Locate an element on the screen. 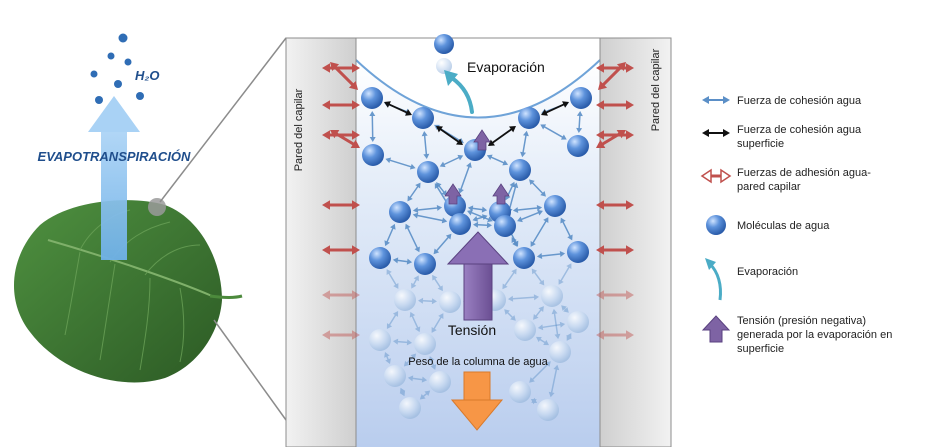 This screenshot has height=447, width=926. evaporation-arrow-head is located at coordinates (451, 78).